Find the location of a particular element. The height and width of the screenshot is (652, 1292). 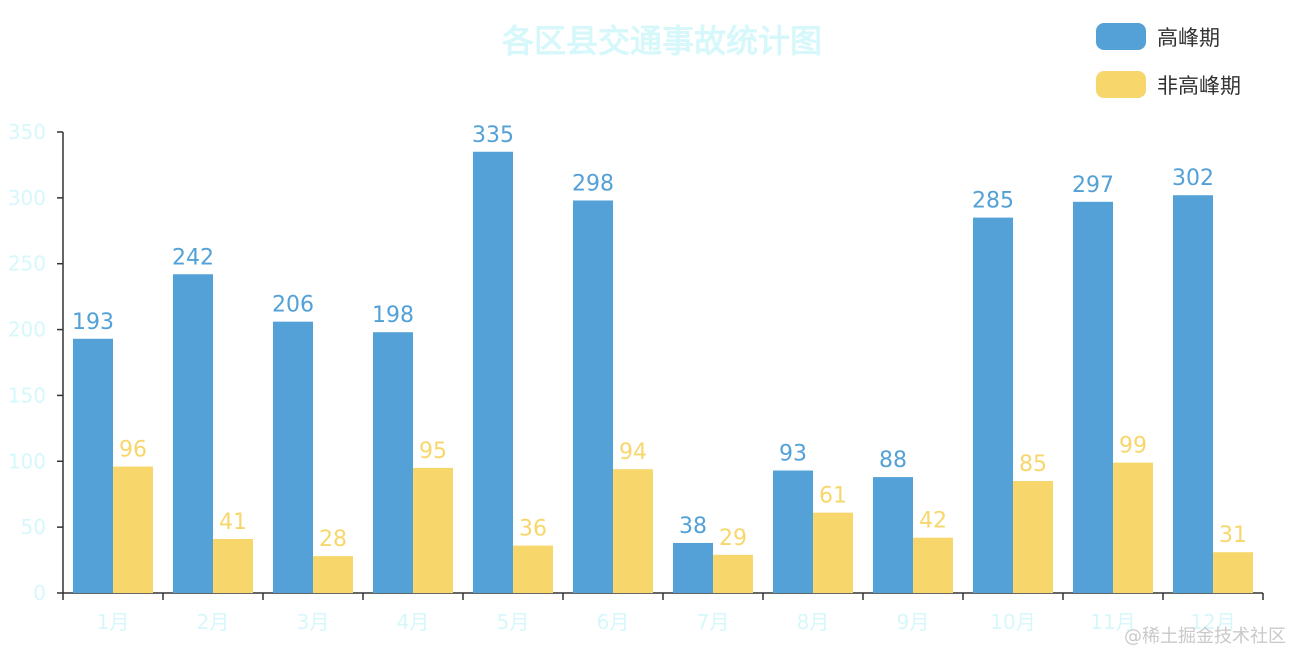

data-label: 29 is located at coordinates (733, 538).